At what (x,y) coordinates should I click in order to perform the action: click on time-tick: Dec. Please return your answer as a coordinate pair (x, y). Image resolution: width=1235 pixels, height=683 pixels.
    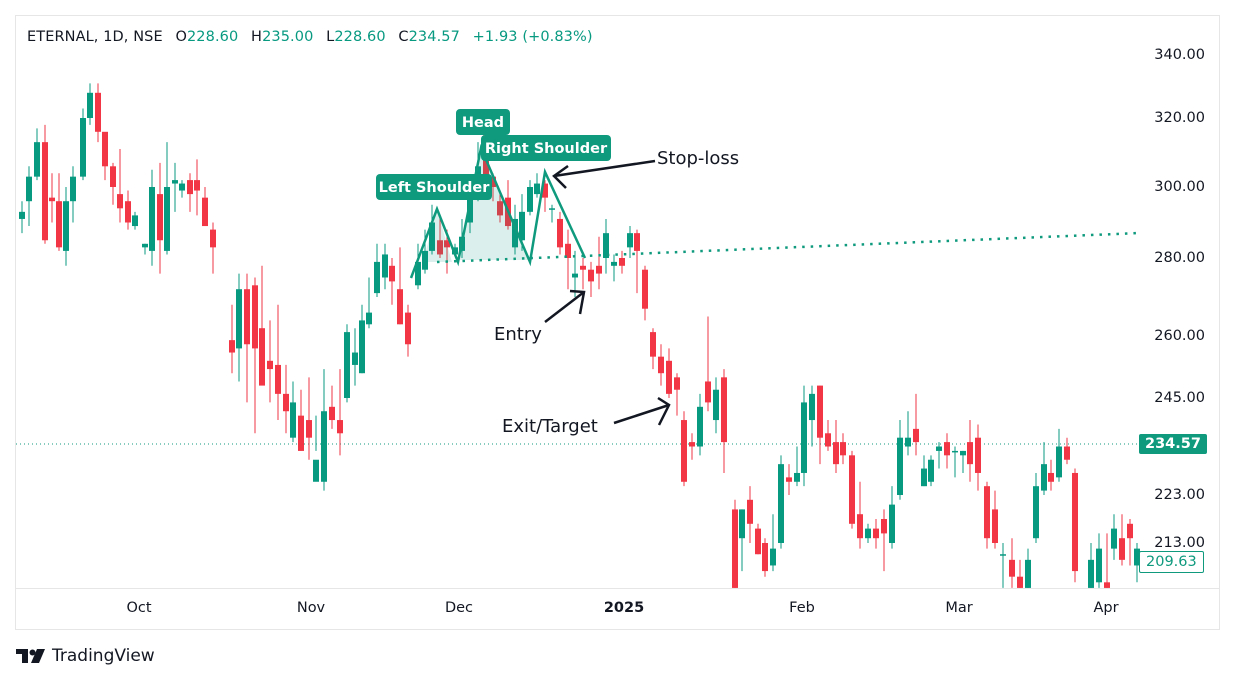
    Looking at the image, I should click on (459, 608).